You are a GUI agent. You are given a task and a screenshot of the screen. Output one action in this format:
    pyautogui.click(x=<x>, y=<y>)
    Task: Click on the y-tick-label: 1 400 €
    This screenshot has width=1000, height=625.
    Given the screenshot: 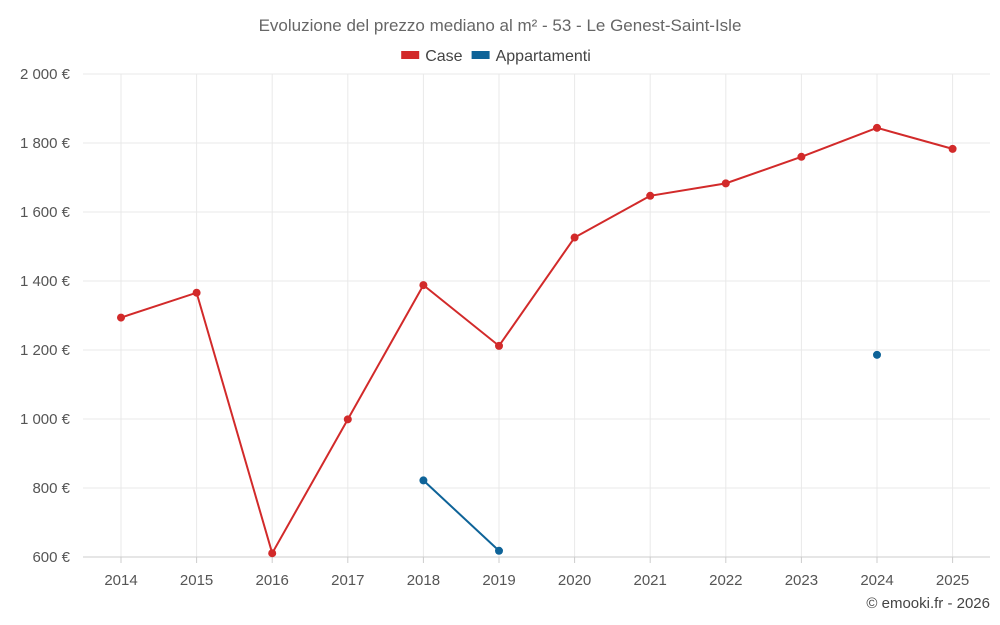 What is the action you would take?
    pyautogui.click(x=45, y=281)
    